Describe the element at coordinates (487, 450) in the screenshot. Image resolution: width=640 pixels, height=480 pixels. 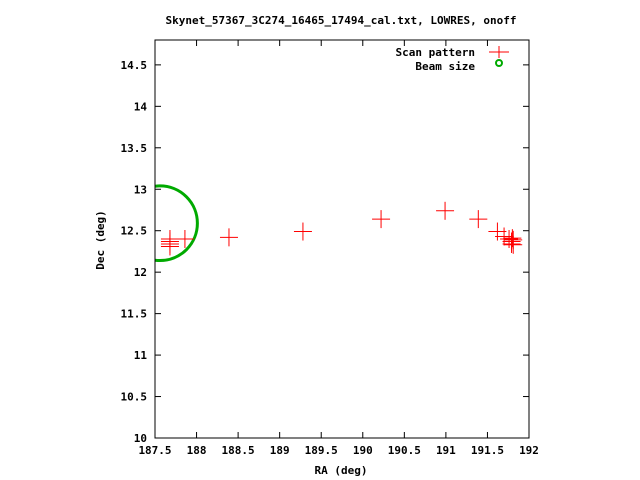
I see `x-tick-label-8: 191.5` at that location.